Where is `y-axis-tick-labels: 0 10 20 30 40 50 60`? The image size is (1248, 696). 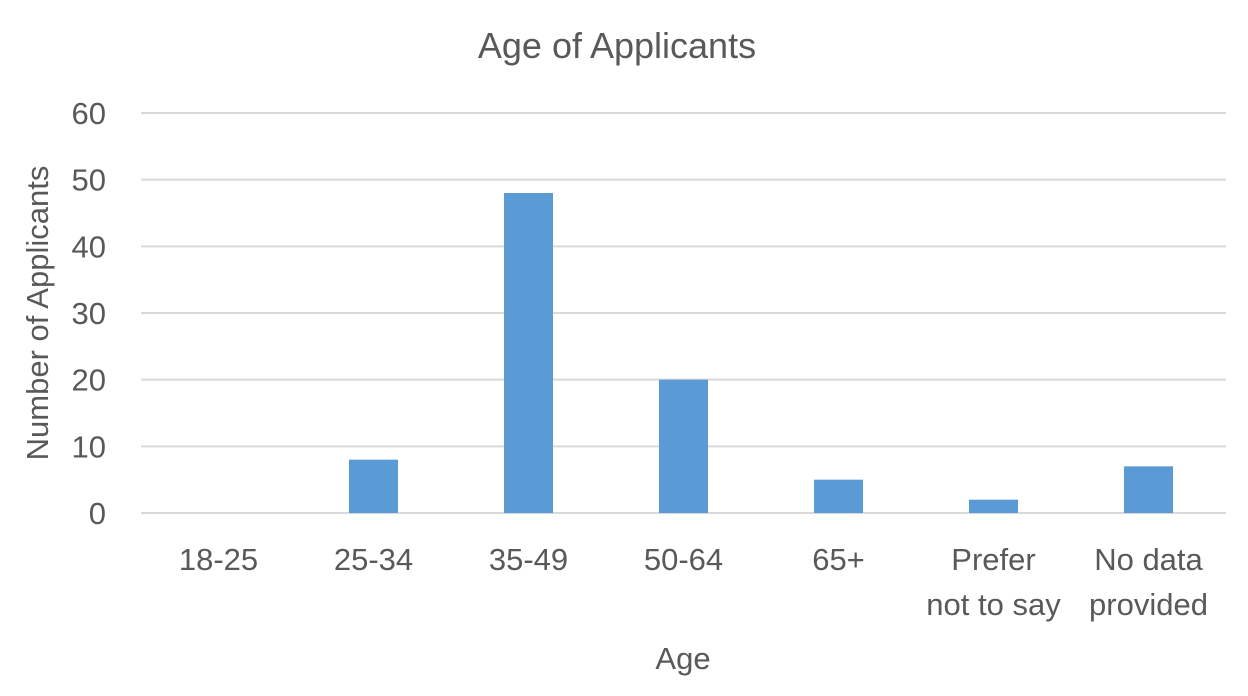
y-axis-tick-labels: 0 10 20 30 40 50 60 is located at coordinates (89, 313).